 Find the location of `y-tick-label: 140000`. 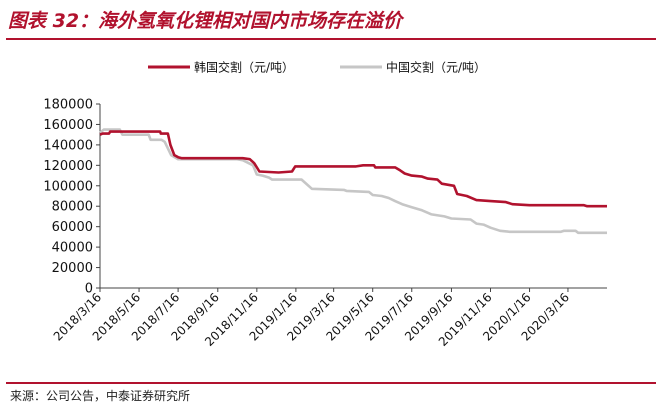

y-tick-label: 140000 is located at coordinates (68, 145).